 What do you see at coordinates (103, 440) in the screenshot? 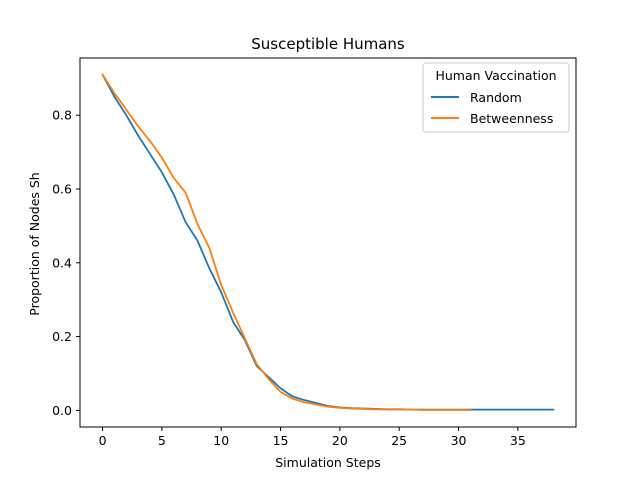
I see `x-tick-label: 0` at bounding box center [103, 440].